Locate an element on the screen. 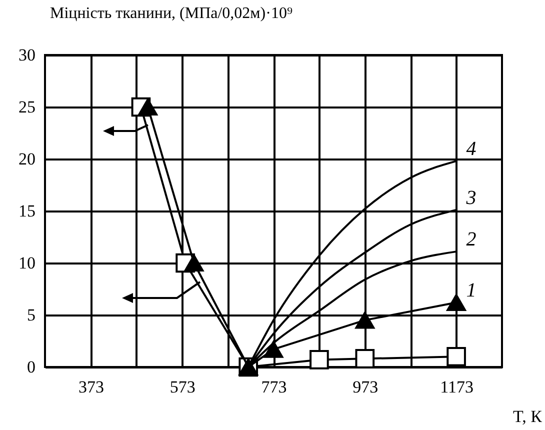 The width and height of the screenshot is (545, 430). y-tick-label: 10 is located at coordinates (27, 263).